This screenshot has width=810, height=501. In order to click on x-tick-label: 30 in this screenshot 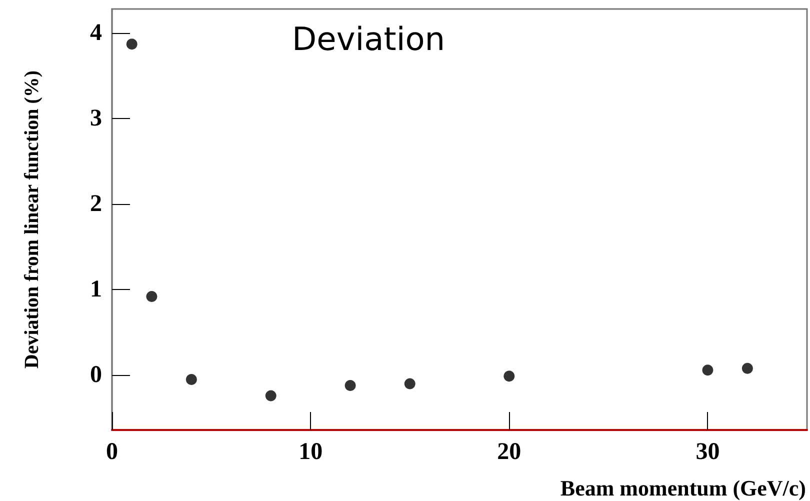, I will do `click(708, 452)`.